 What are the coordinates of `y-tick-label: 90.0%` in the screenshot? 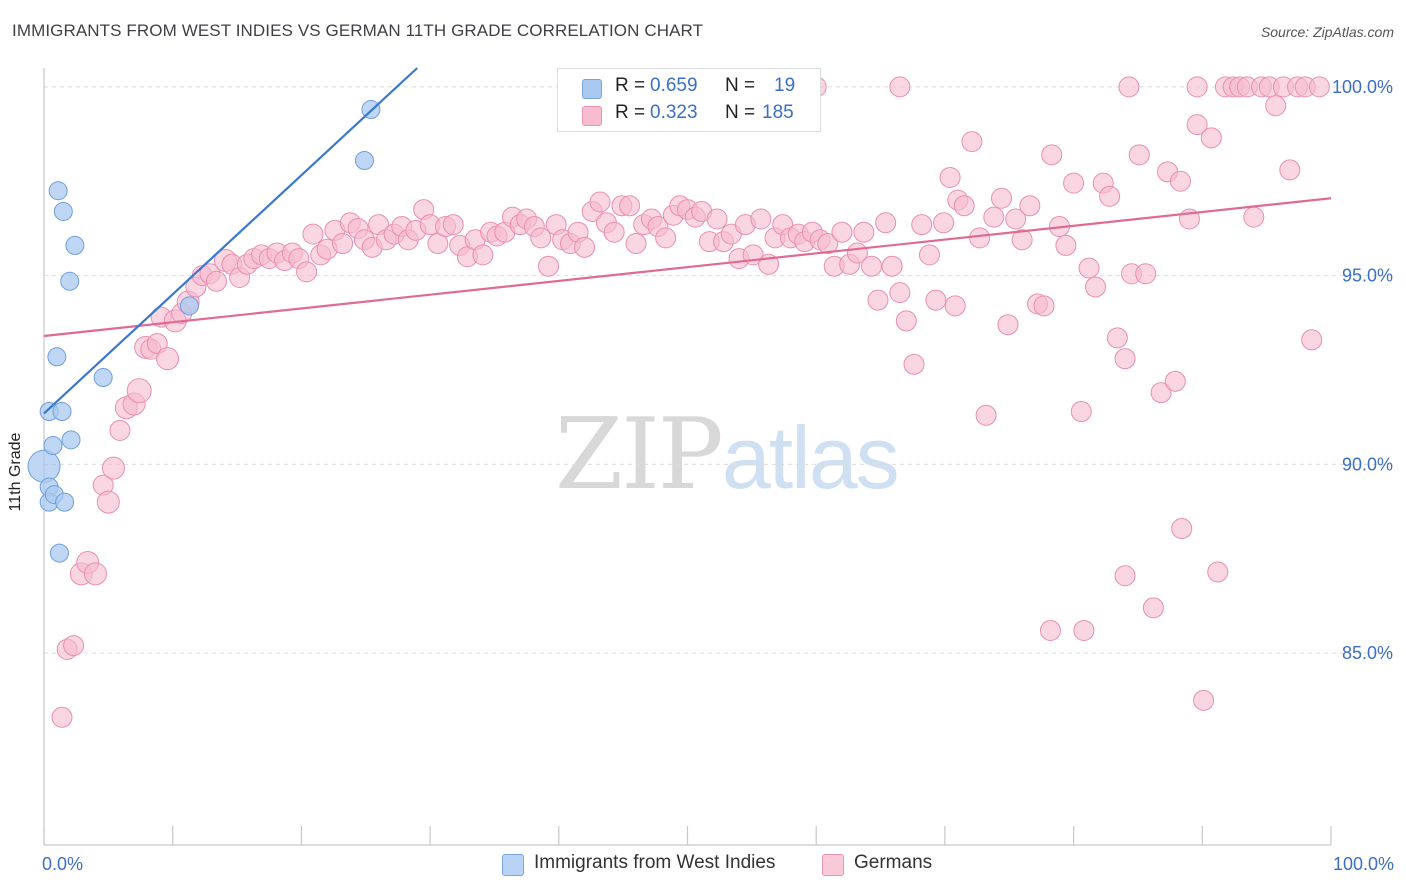 It's located at (1367, 464).